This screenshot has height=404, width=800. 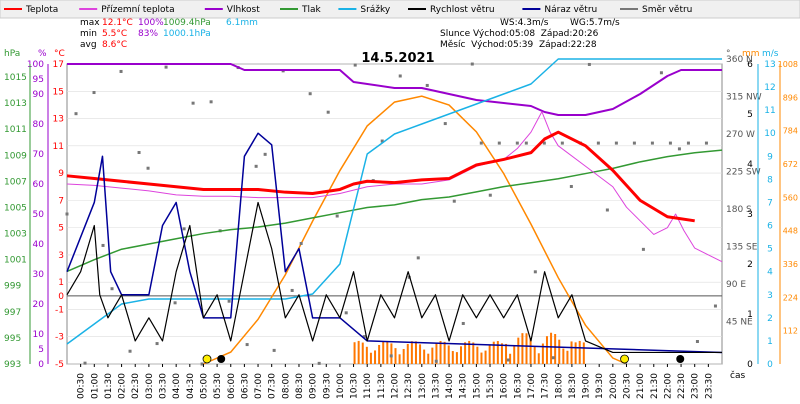 I want to click on x-tick-label: 04:00, so click(x=177, y=386).